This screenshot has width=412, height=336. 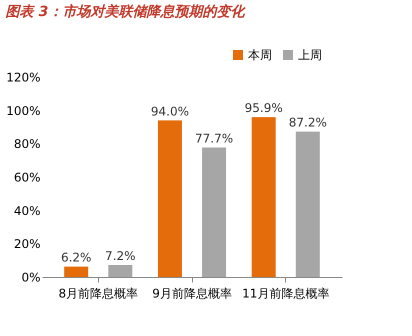 What do you see at coordinates (126, 11) in the screenshot?
I see `chart-title: 图表 3：市场对美联储降息预期的变化` at bounding box center [126, 11].